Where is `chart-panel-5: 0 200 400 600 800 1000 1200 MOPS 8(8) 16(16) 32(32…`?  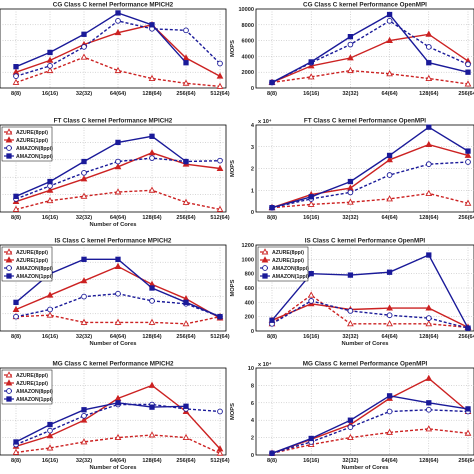 chart-panel-5: 0 200 400 600 800 1000 1200 MOPS 8(8) 16(16) 32(32… is located at coordinates (352, 292).